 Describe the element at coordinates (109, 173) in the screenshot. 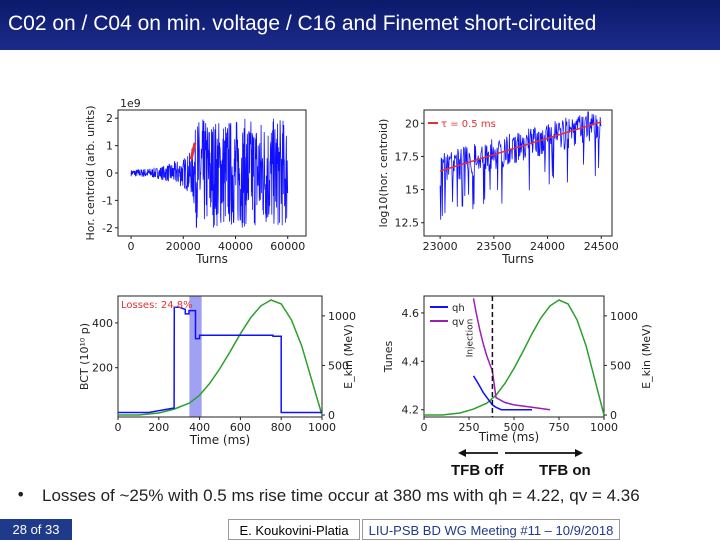

I see `panel1-y-tick-label: 0` at that location.